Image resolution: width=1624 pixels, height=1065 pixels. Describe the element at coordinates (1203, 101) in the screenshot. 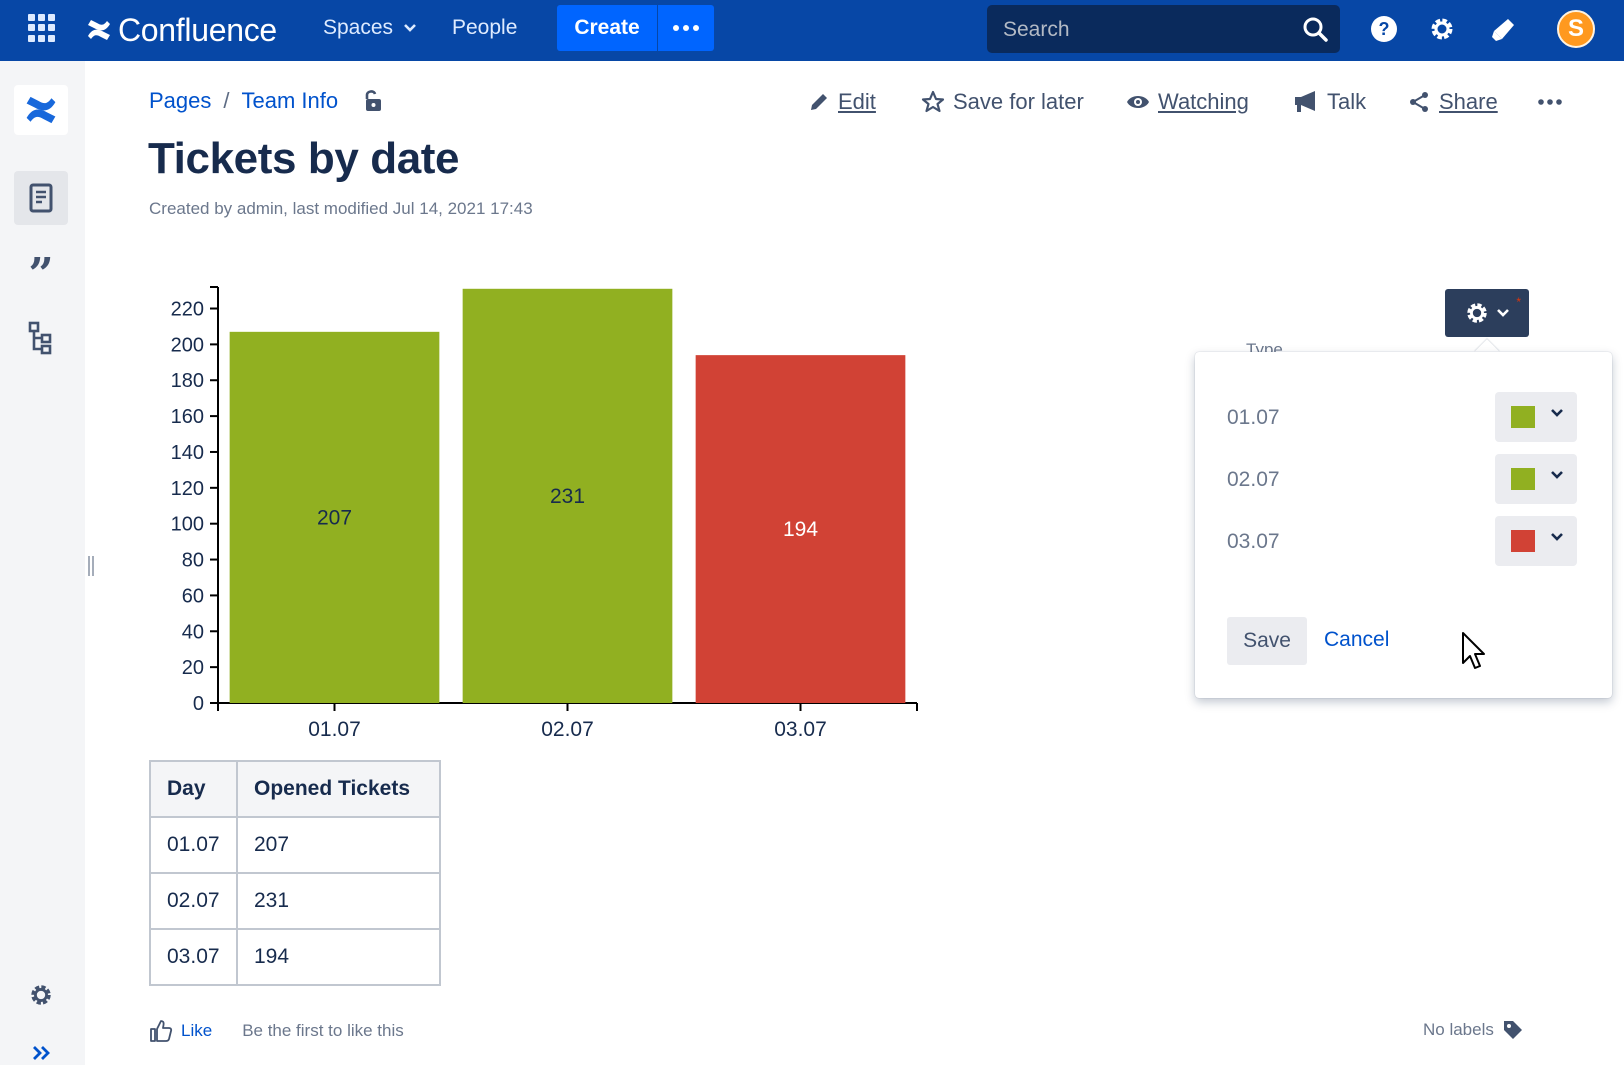

I see `watching-label: Watching` at that location.